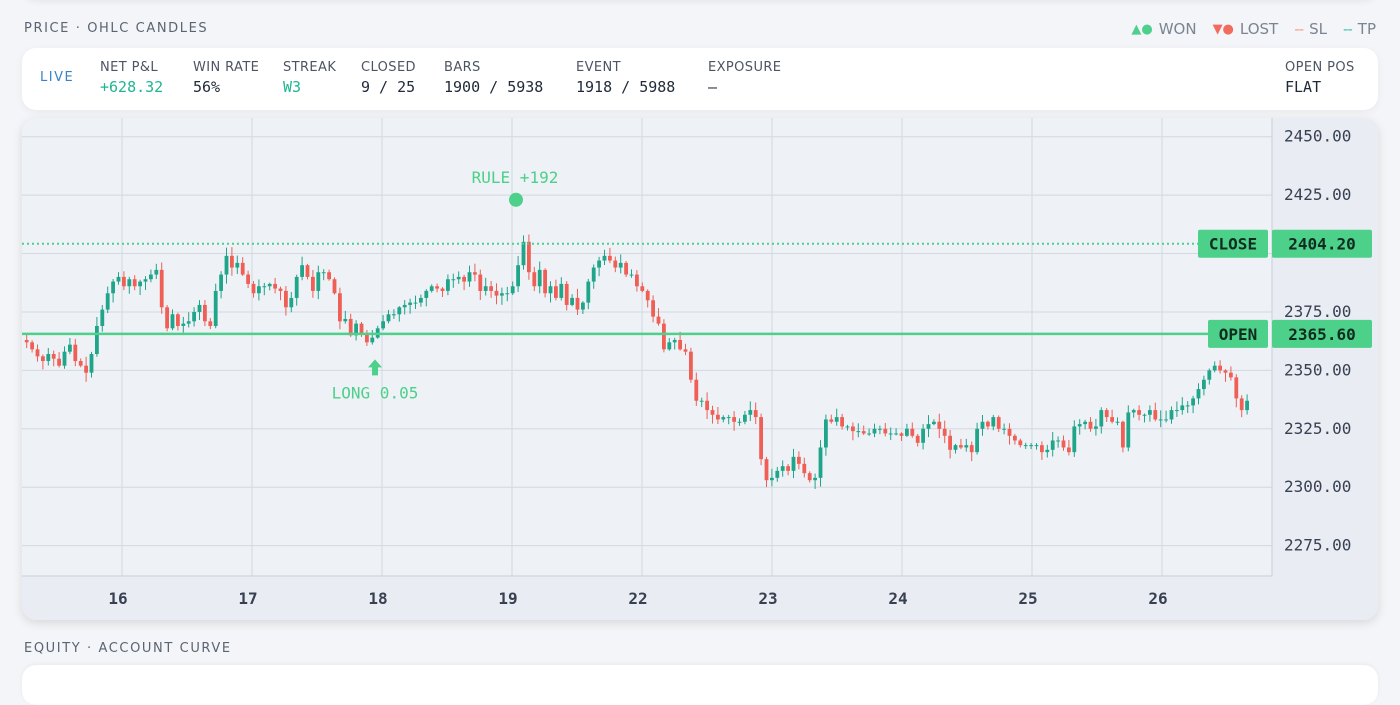 This screenshot has height=705, width=1400. What do you see at coordinates (375, 392) in the screenshot?
I see `entry-annotation: LONG 0.05` at bounding box center [375, 392].